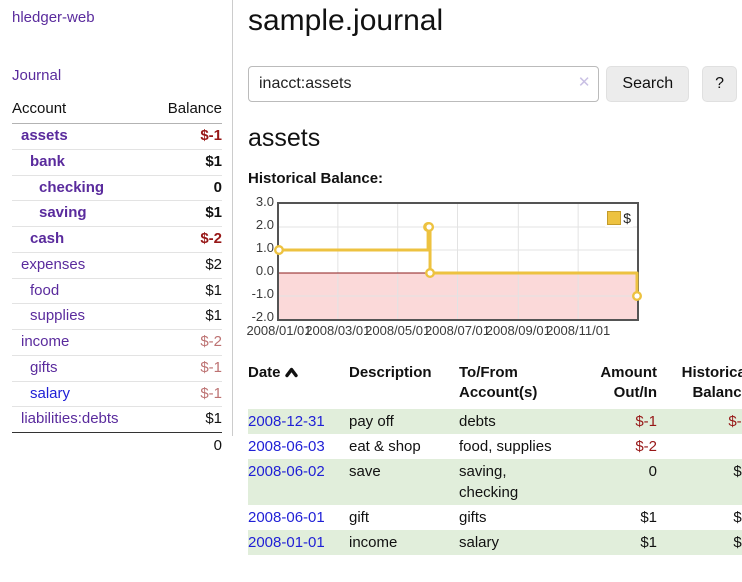 This screenshot has height=582, width=742. What do you see at coordinates (473, 517) in the screenshot?
I see `transaction-accounts: gifts` at bounding box center [473, 517].